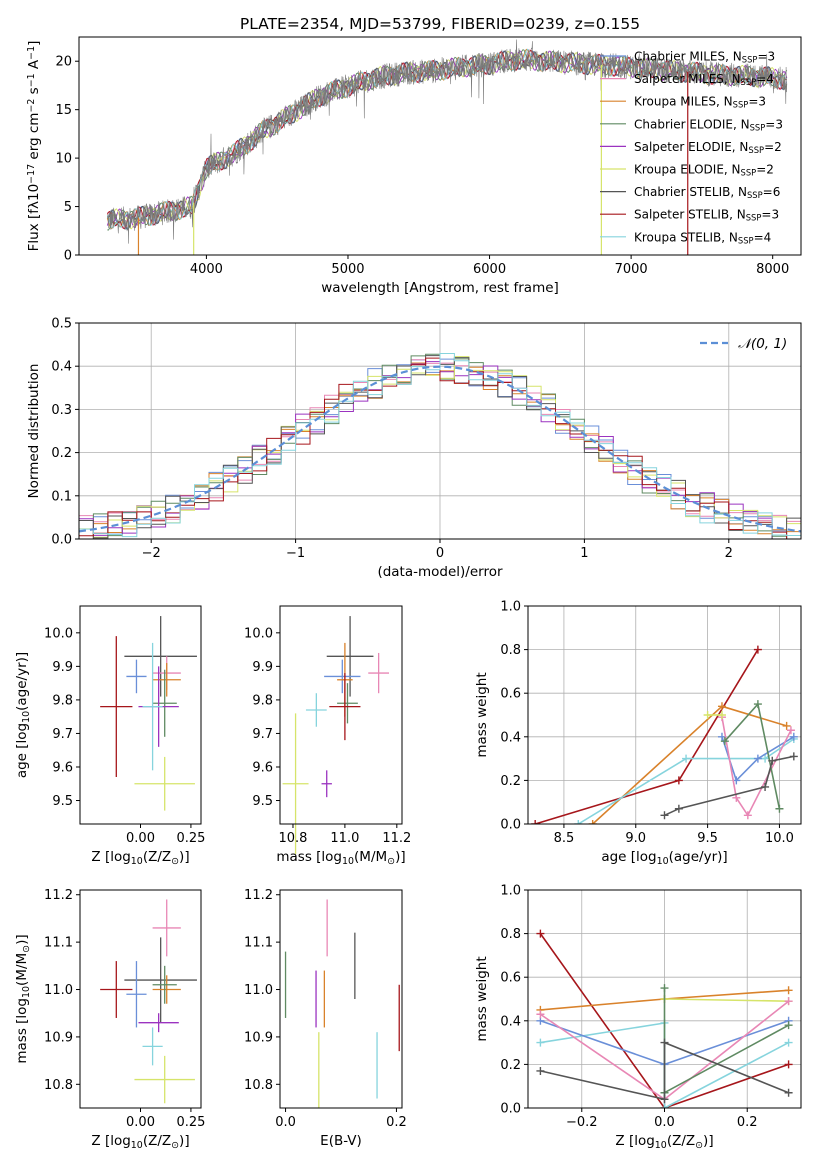 This screenshot has width=819, height=1170. Describe the element at coordinates (440, 446) in the screenshot. I see `residual-histogram` at that location.